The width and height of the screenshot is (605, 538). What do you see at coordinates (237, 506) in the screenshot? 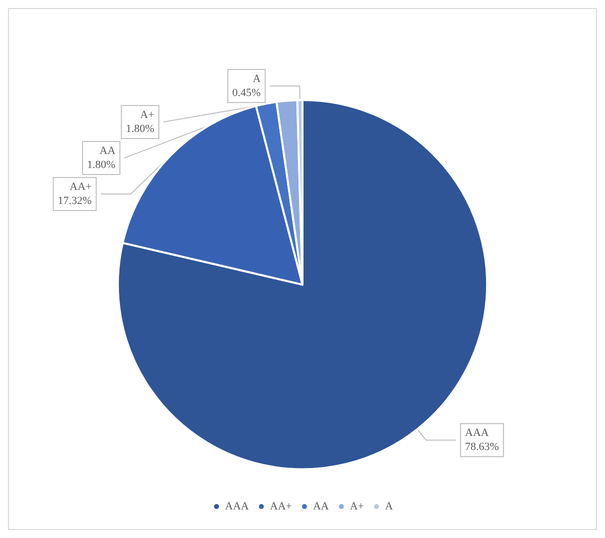
I see `legend-label: AAA` at bounding box center [237, 506].